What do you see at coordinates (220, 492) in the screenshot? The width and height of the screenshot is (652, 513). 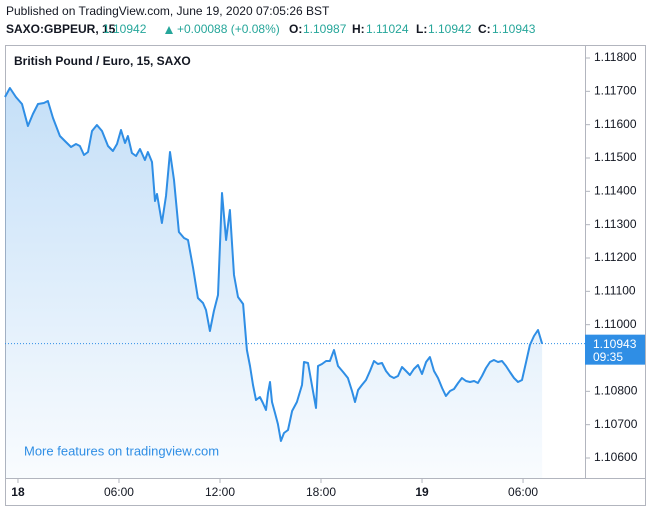 I see `x-tick-label: 12:00` at bounding box center [220, 492].